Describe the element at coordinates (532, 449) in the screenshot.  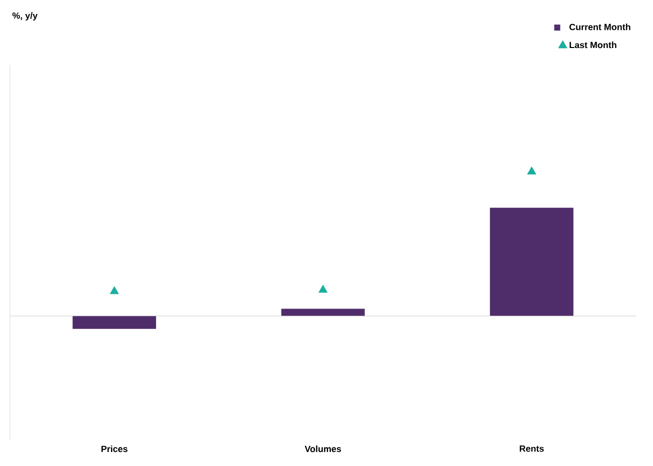
I see `x-tick-label: Rents` at that location.